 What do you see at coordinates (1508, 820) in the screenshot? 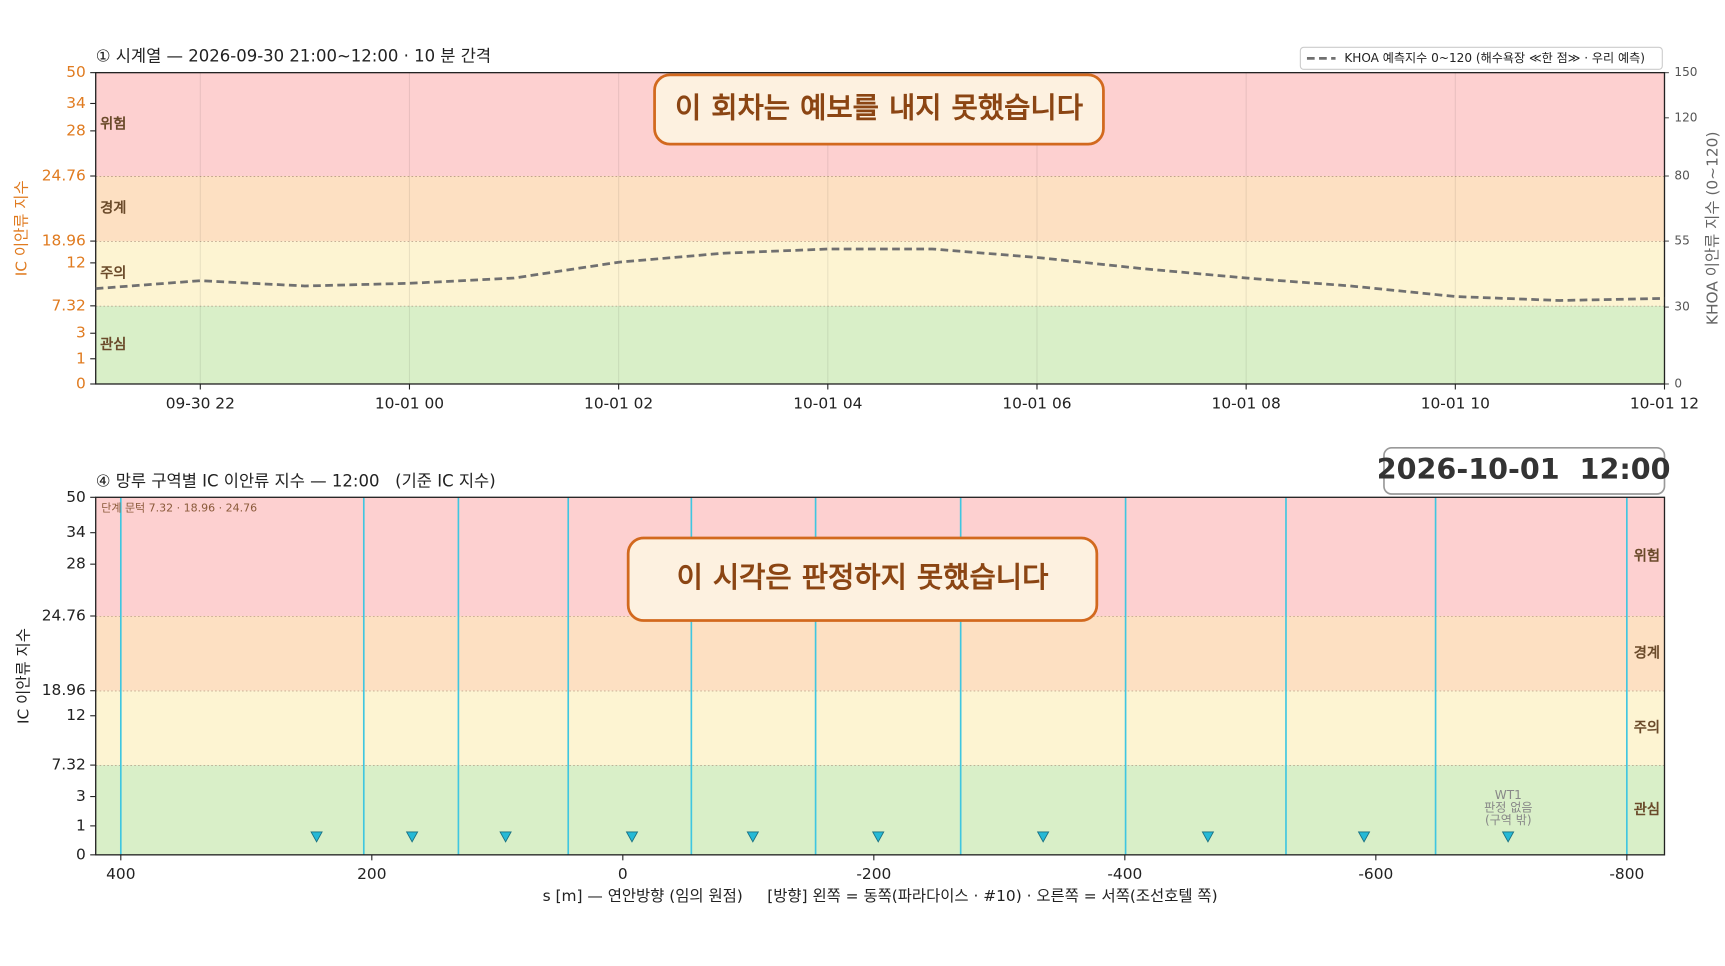
I see `point-note: (구역 밖)` at bounding box center [1508, 820].